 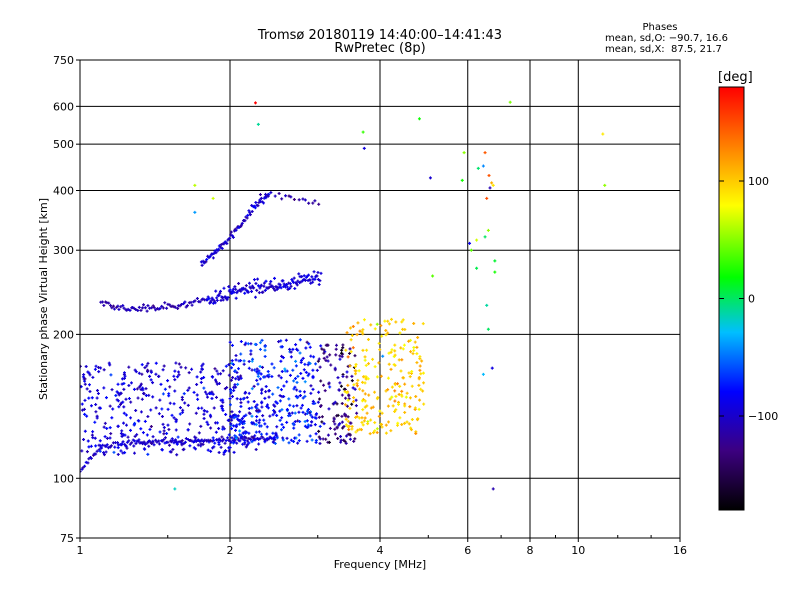 I want to click on x-tick-label: 4, so click(x=380, y=550).